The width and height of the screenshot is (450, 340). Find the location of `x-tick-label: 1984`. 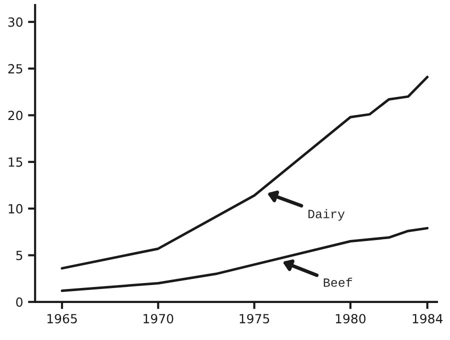

x-tick-label: 1984 is located at coordinates (427, 319).